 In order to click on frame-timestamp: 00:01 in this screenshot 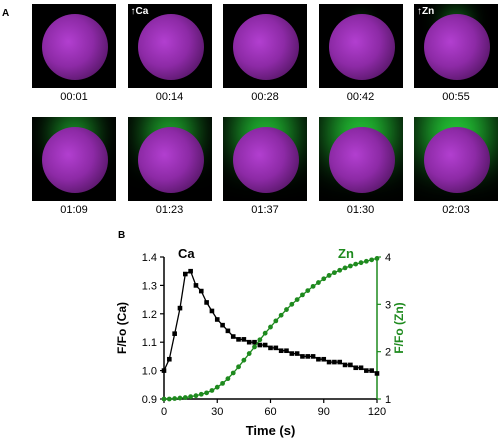, I will do `click(74, 97)`.